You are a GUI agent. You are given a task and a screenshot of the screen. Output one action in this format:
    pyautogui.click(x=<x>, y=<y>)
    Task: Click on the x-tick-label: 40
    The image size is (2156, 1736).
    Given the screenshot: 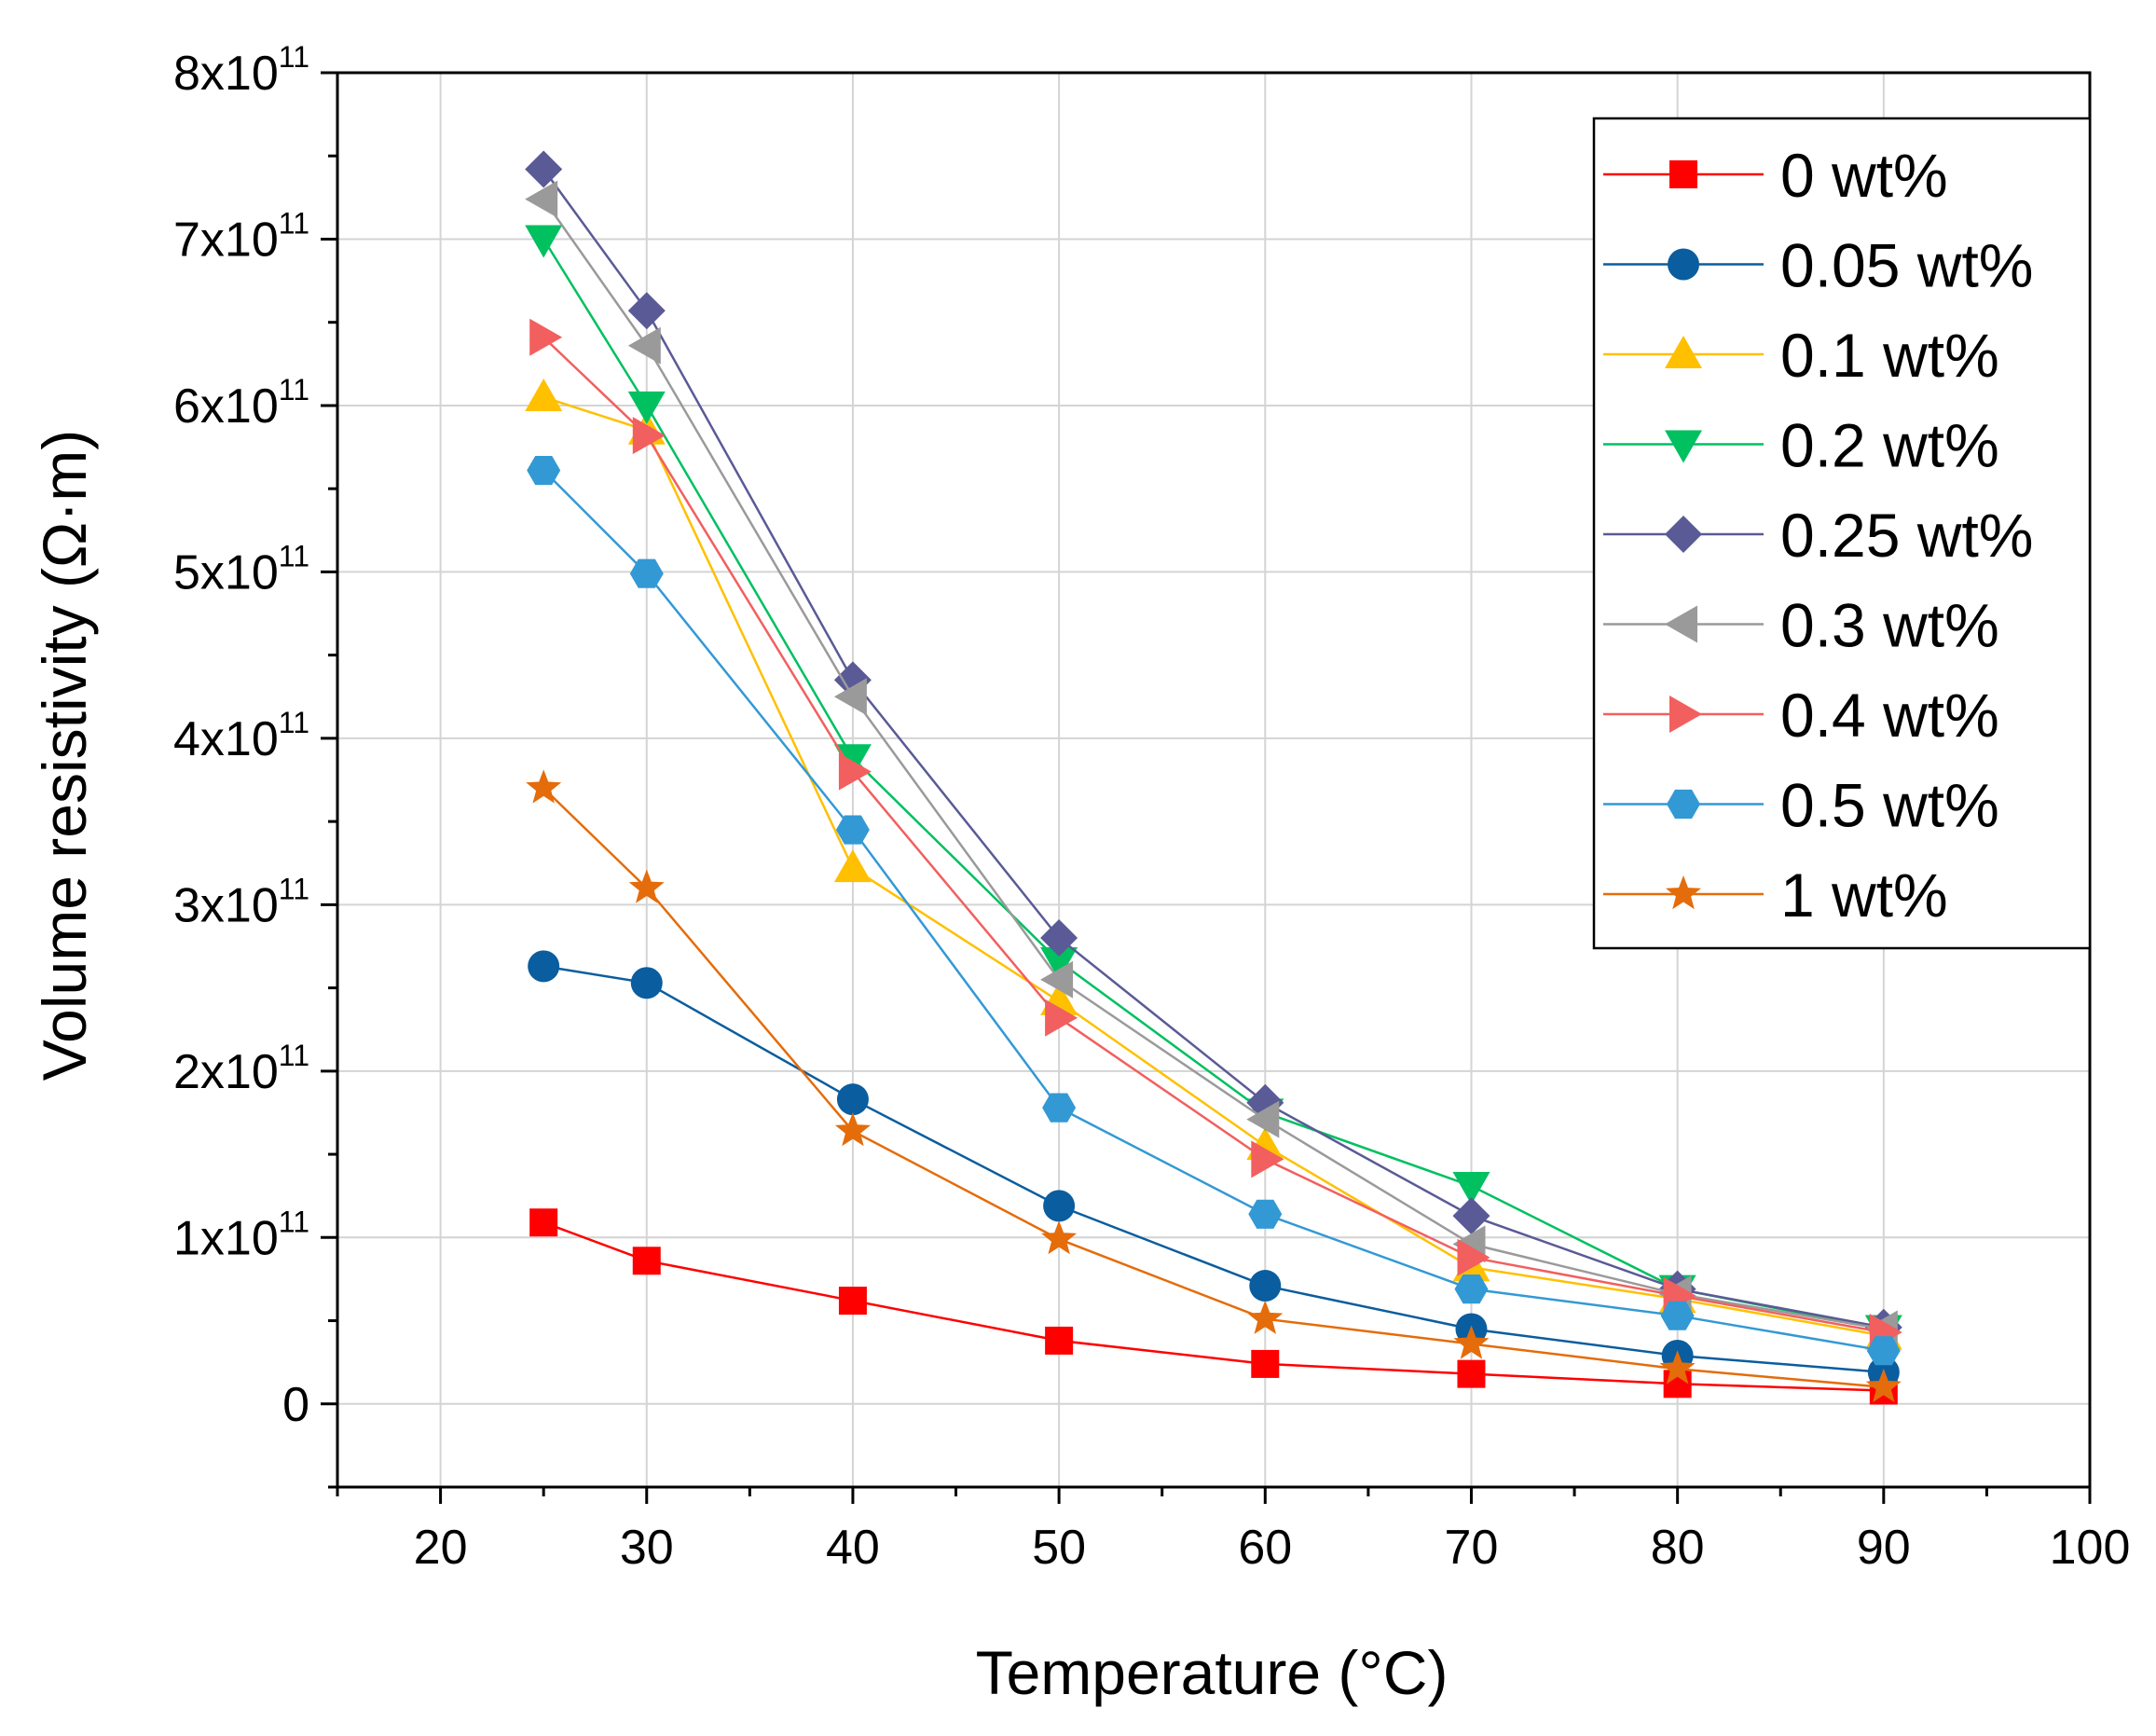 What is the action you would take?
    pyautogui.click(x=853, y=1548)
    